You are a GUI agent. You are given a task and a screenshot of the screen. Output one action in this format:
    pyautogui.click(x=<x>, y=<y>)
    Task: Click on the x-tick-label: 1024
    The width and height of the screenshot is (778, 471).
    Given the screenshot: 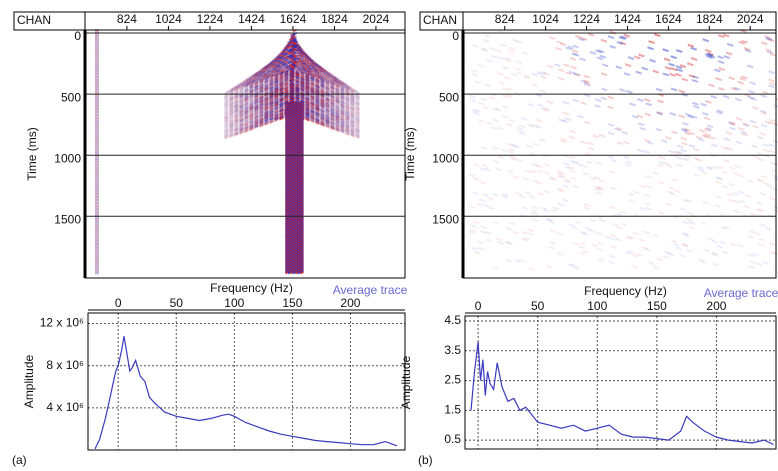 What is the action you would take?
    pyautogui.click(x=168, y=19)
    